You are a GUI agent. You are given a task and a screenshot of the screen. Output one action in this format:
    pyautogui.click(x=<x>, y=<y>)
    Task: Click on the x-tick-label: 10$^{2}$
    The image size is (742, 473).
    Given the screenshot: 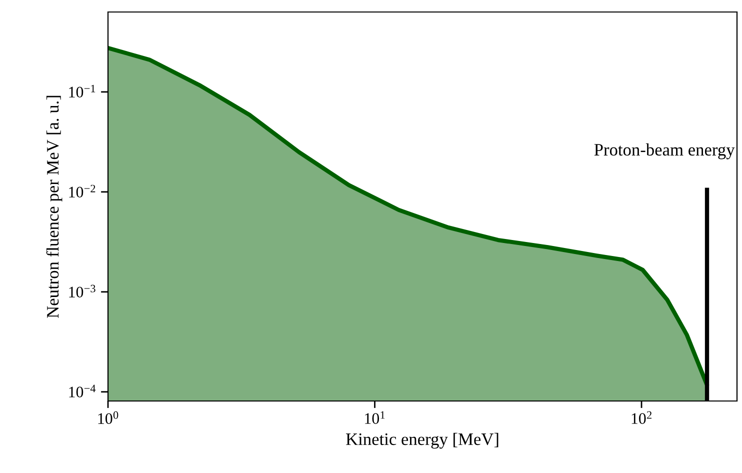 What is the action you would take?
    pyautogui.click(x=642, y=417)
    